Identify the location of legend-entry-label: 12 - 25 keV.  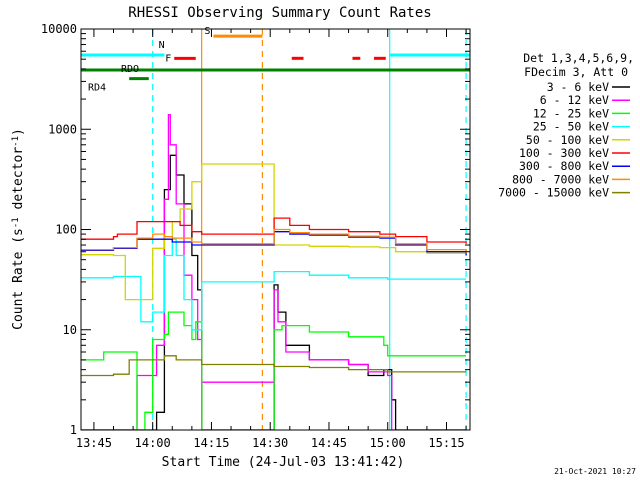
(571, 113).